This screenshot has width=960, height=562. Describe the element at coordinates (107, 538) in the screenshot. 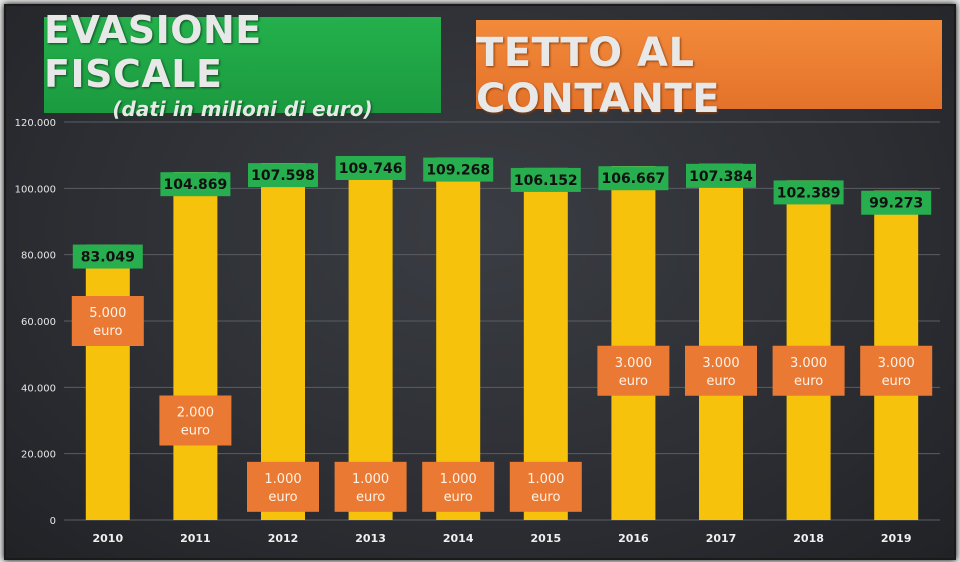

I see `x-tick-label: 2010` at that location.